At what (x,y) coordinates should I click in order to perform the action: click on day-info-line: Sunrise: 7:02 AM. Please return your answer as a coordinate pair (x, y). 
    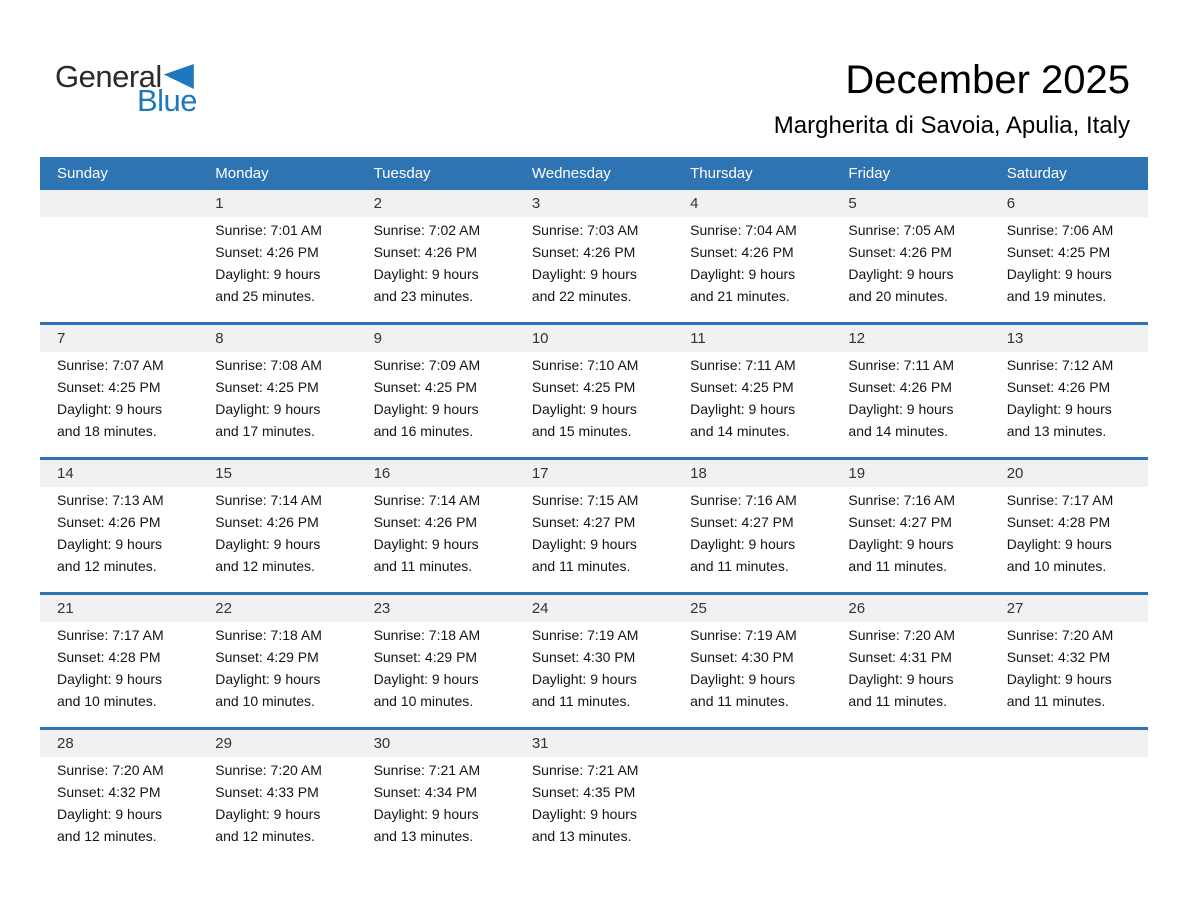
    Looking at the image, I should click on (427, 230).